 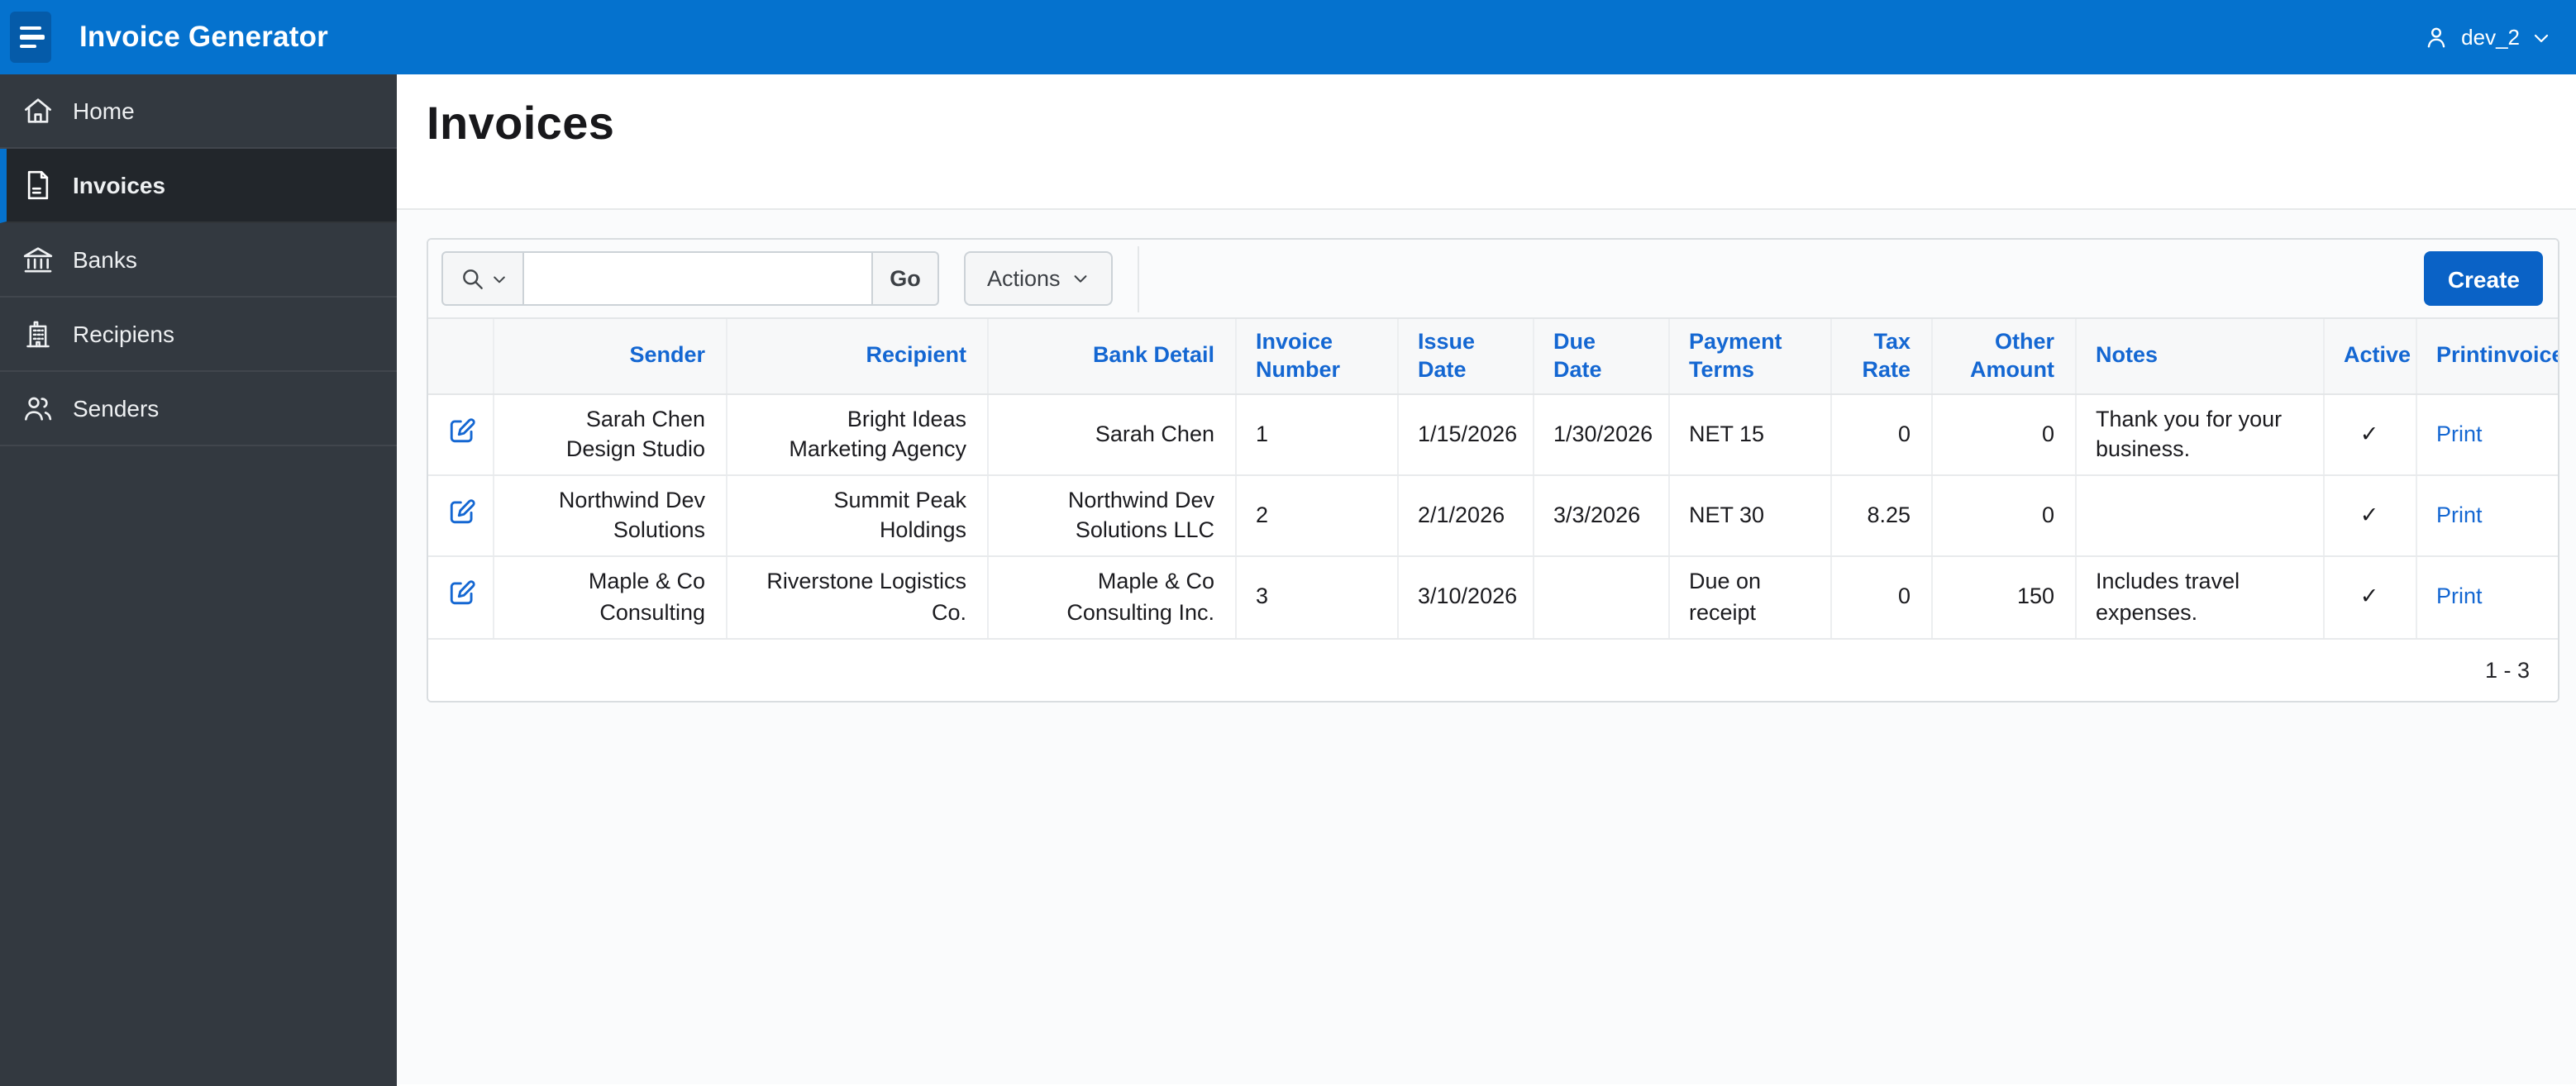 I want to click on cell-notes: Thank you for your business., so click(x=2199, y=434).